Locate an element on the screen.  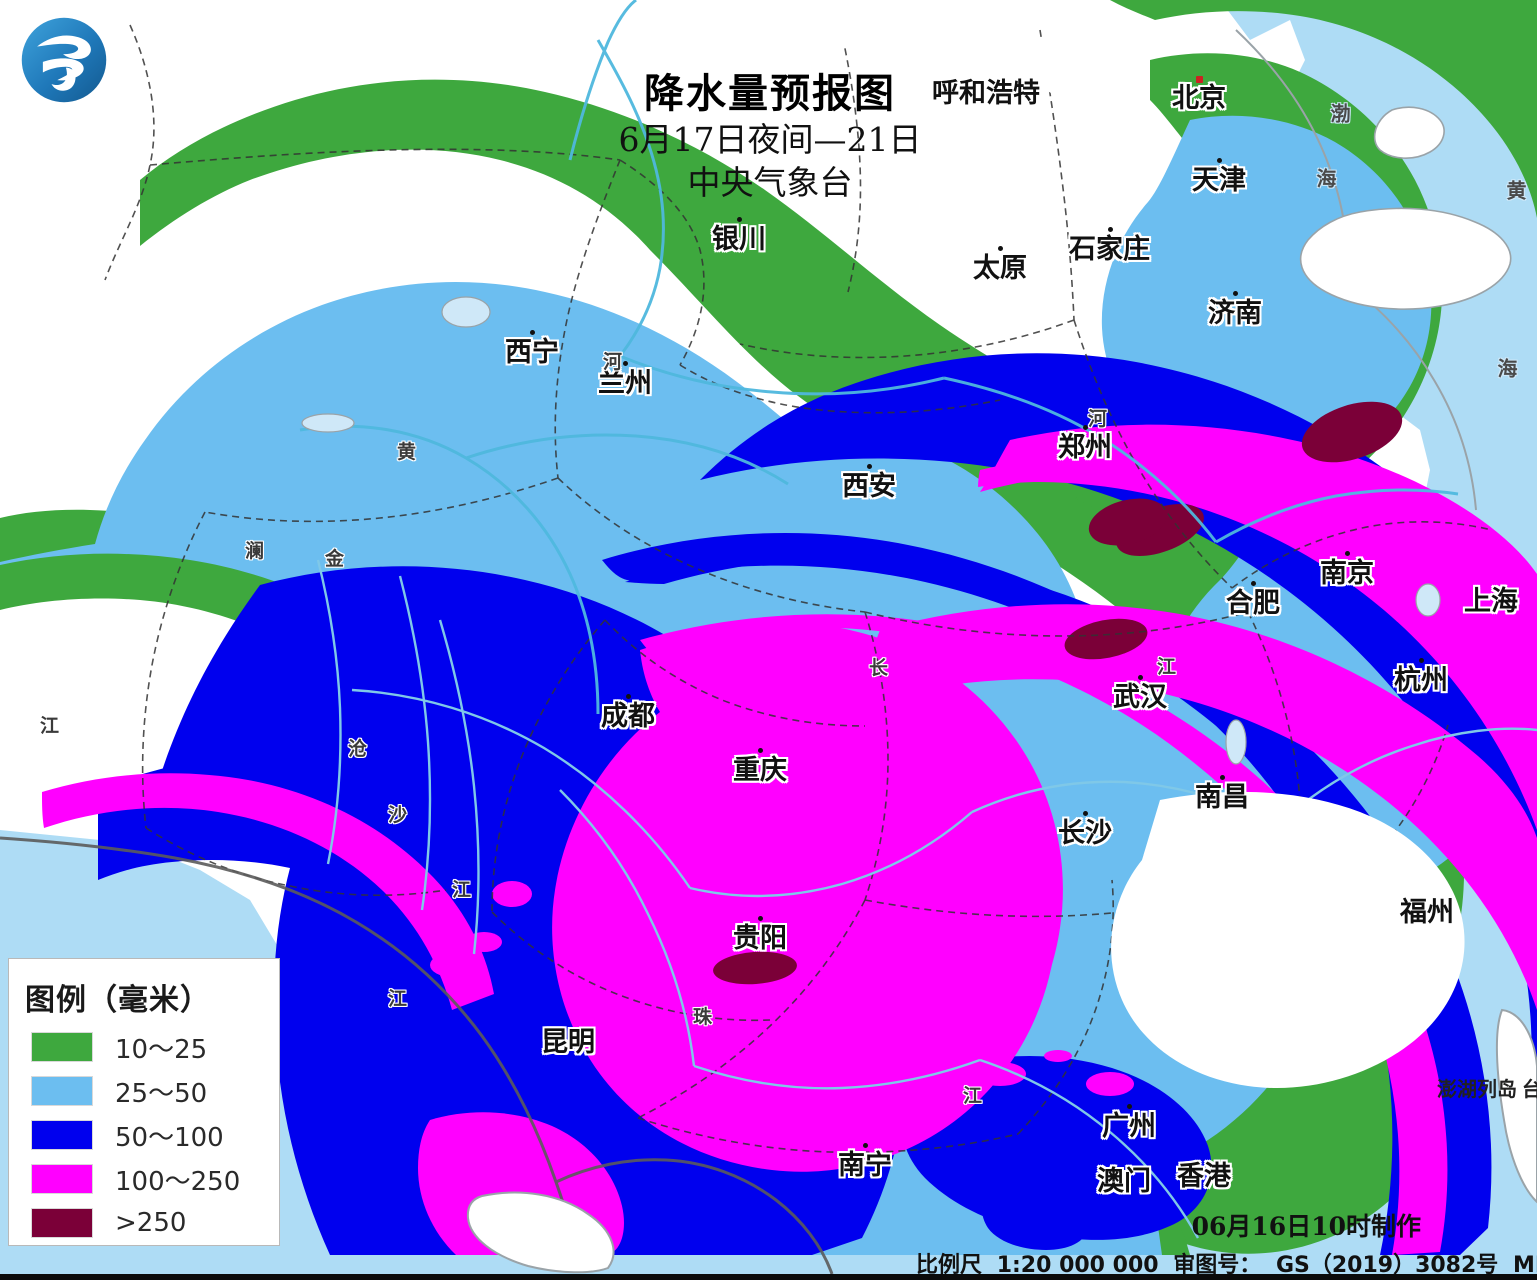
legend-rows: 10～25 25～50 50～100 100～250 >250 is located at coordinates (144, 1135).